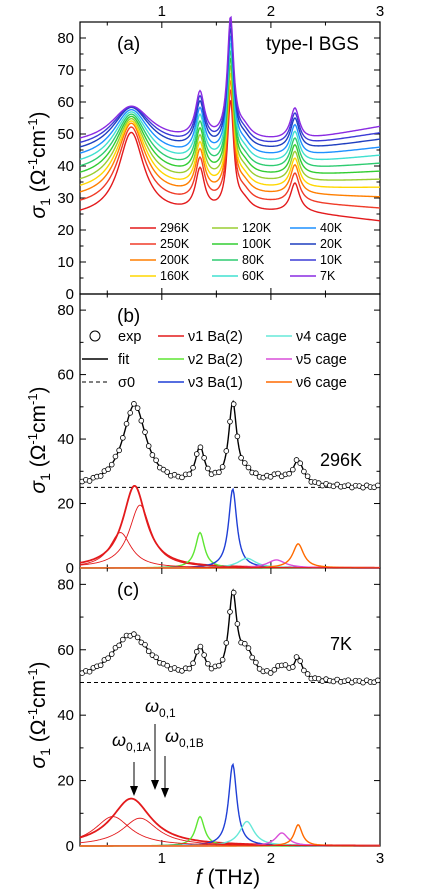 The height and width of the screenshot is (894, 436). What do you see at coordinates (65, 584) in the screenshot?
I see `y-tick-label: 80` at bounding box center [65, 584].